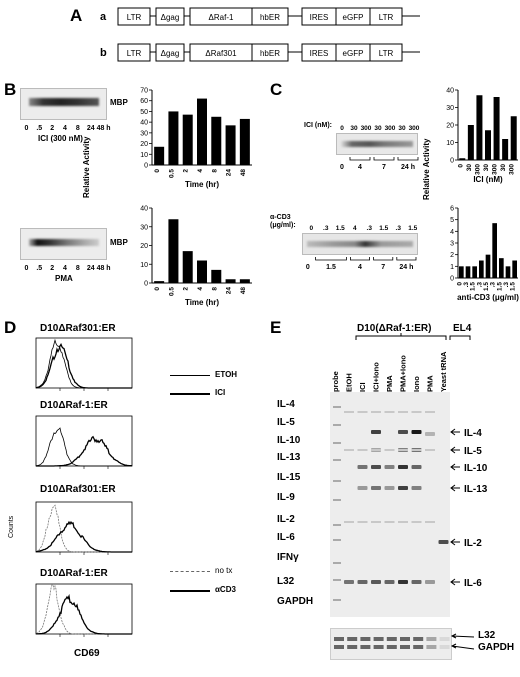  Describe the element at coordinates (380, 128) in the screenshot. I see `panel-c-top-conc-labels: 0 30 300 30 300 30 300` at that location.